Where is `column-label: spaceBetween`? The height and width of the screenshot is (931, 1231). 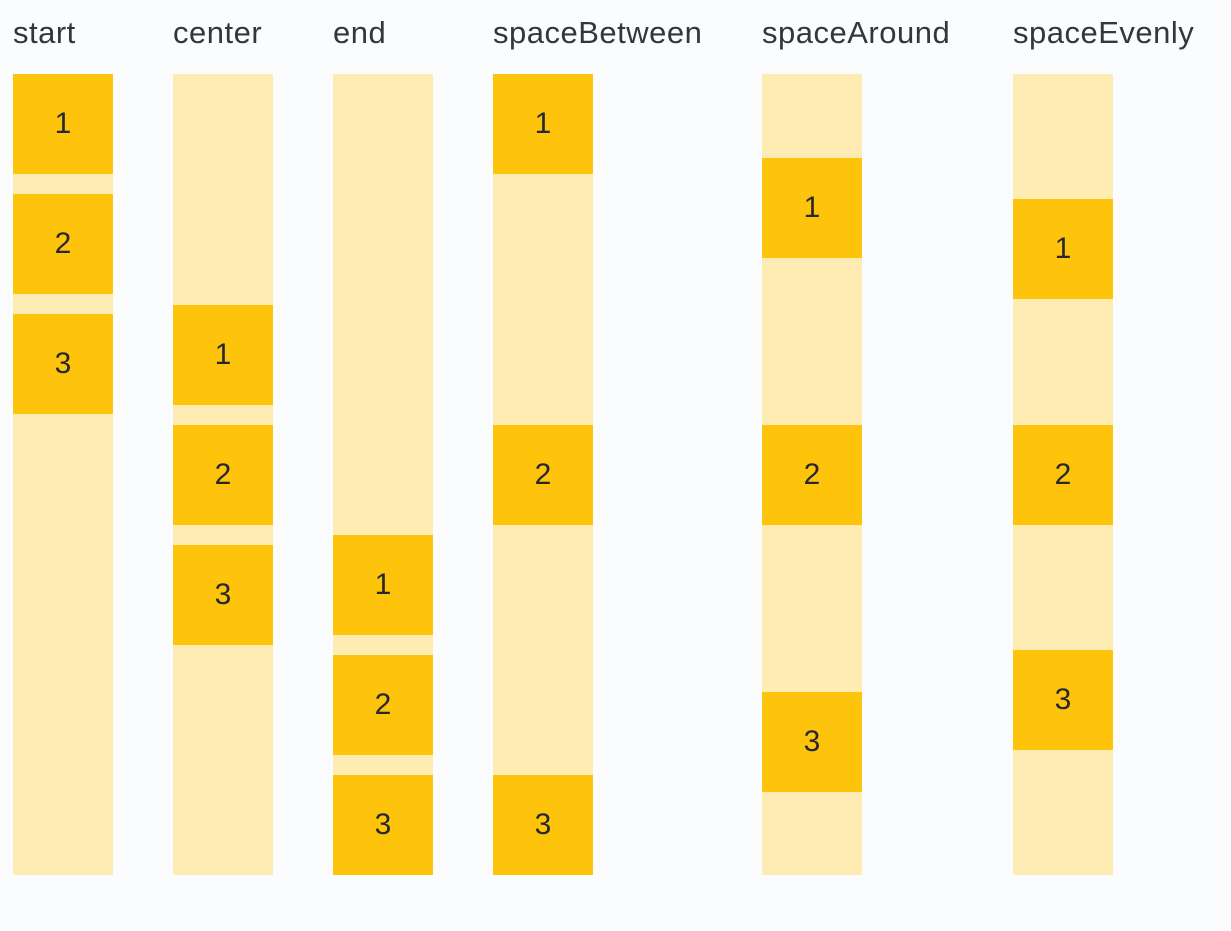
column-label: spaceBetween is located at coordinates (598, 32).